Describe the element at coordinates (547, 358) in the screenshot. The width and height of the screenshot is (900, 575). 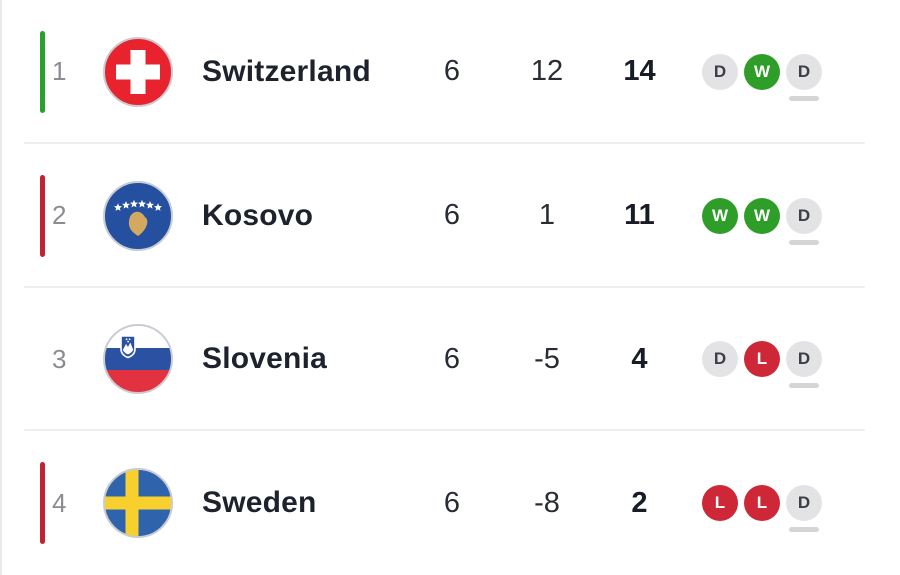
I see `goal-difference-value: -5` at that location.